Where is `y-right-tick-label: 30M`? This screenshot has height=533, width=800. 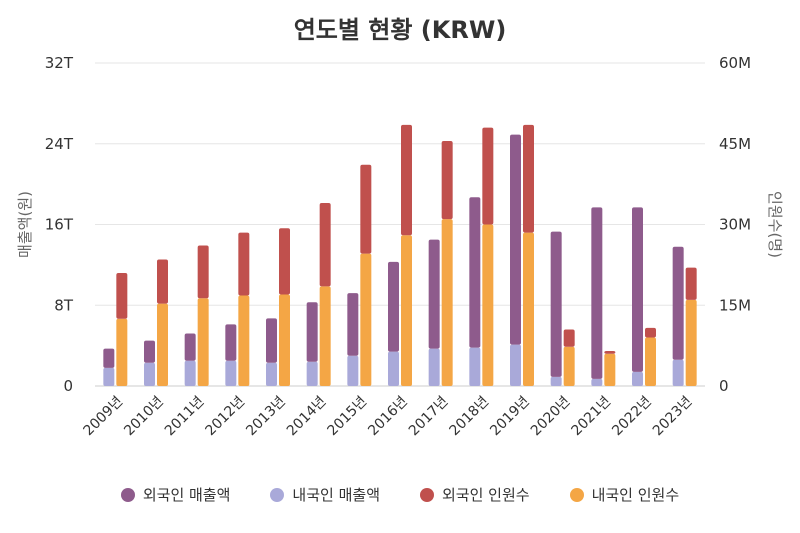 y-right-tick-label: 30M is located at coordinates (735, 225).